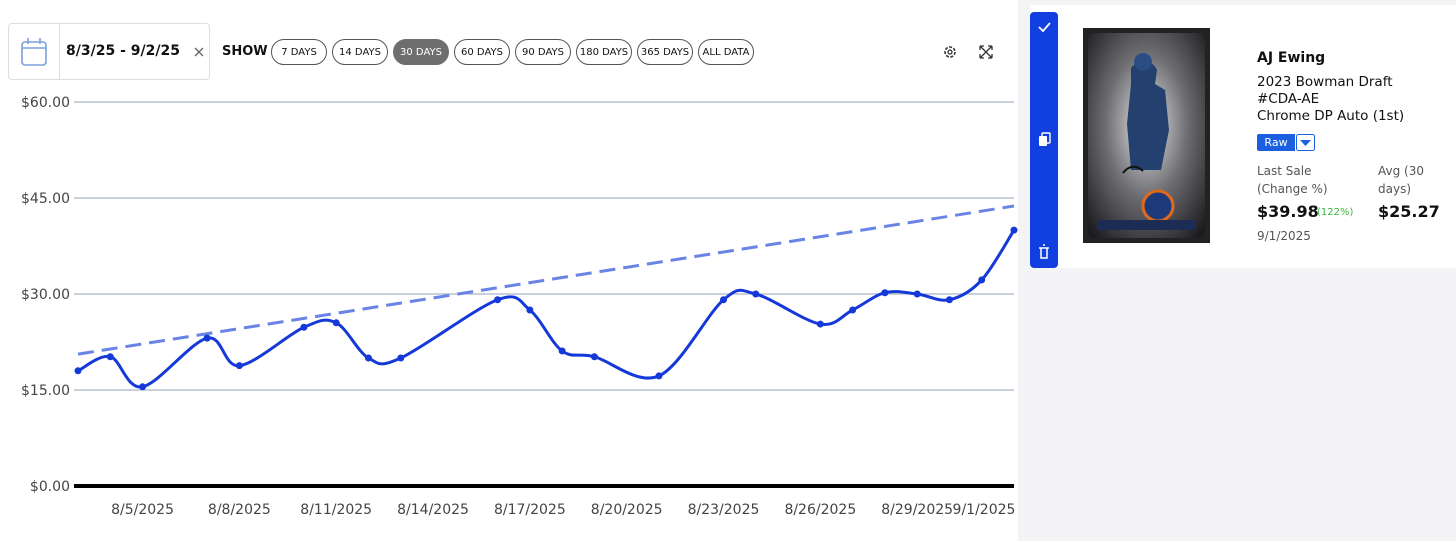  Describe the element at coordinates (482, 52) in the screenshot. I see `range-button: 60 DAYS` at that location.